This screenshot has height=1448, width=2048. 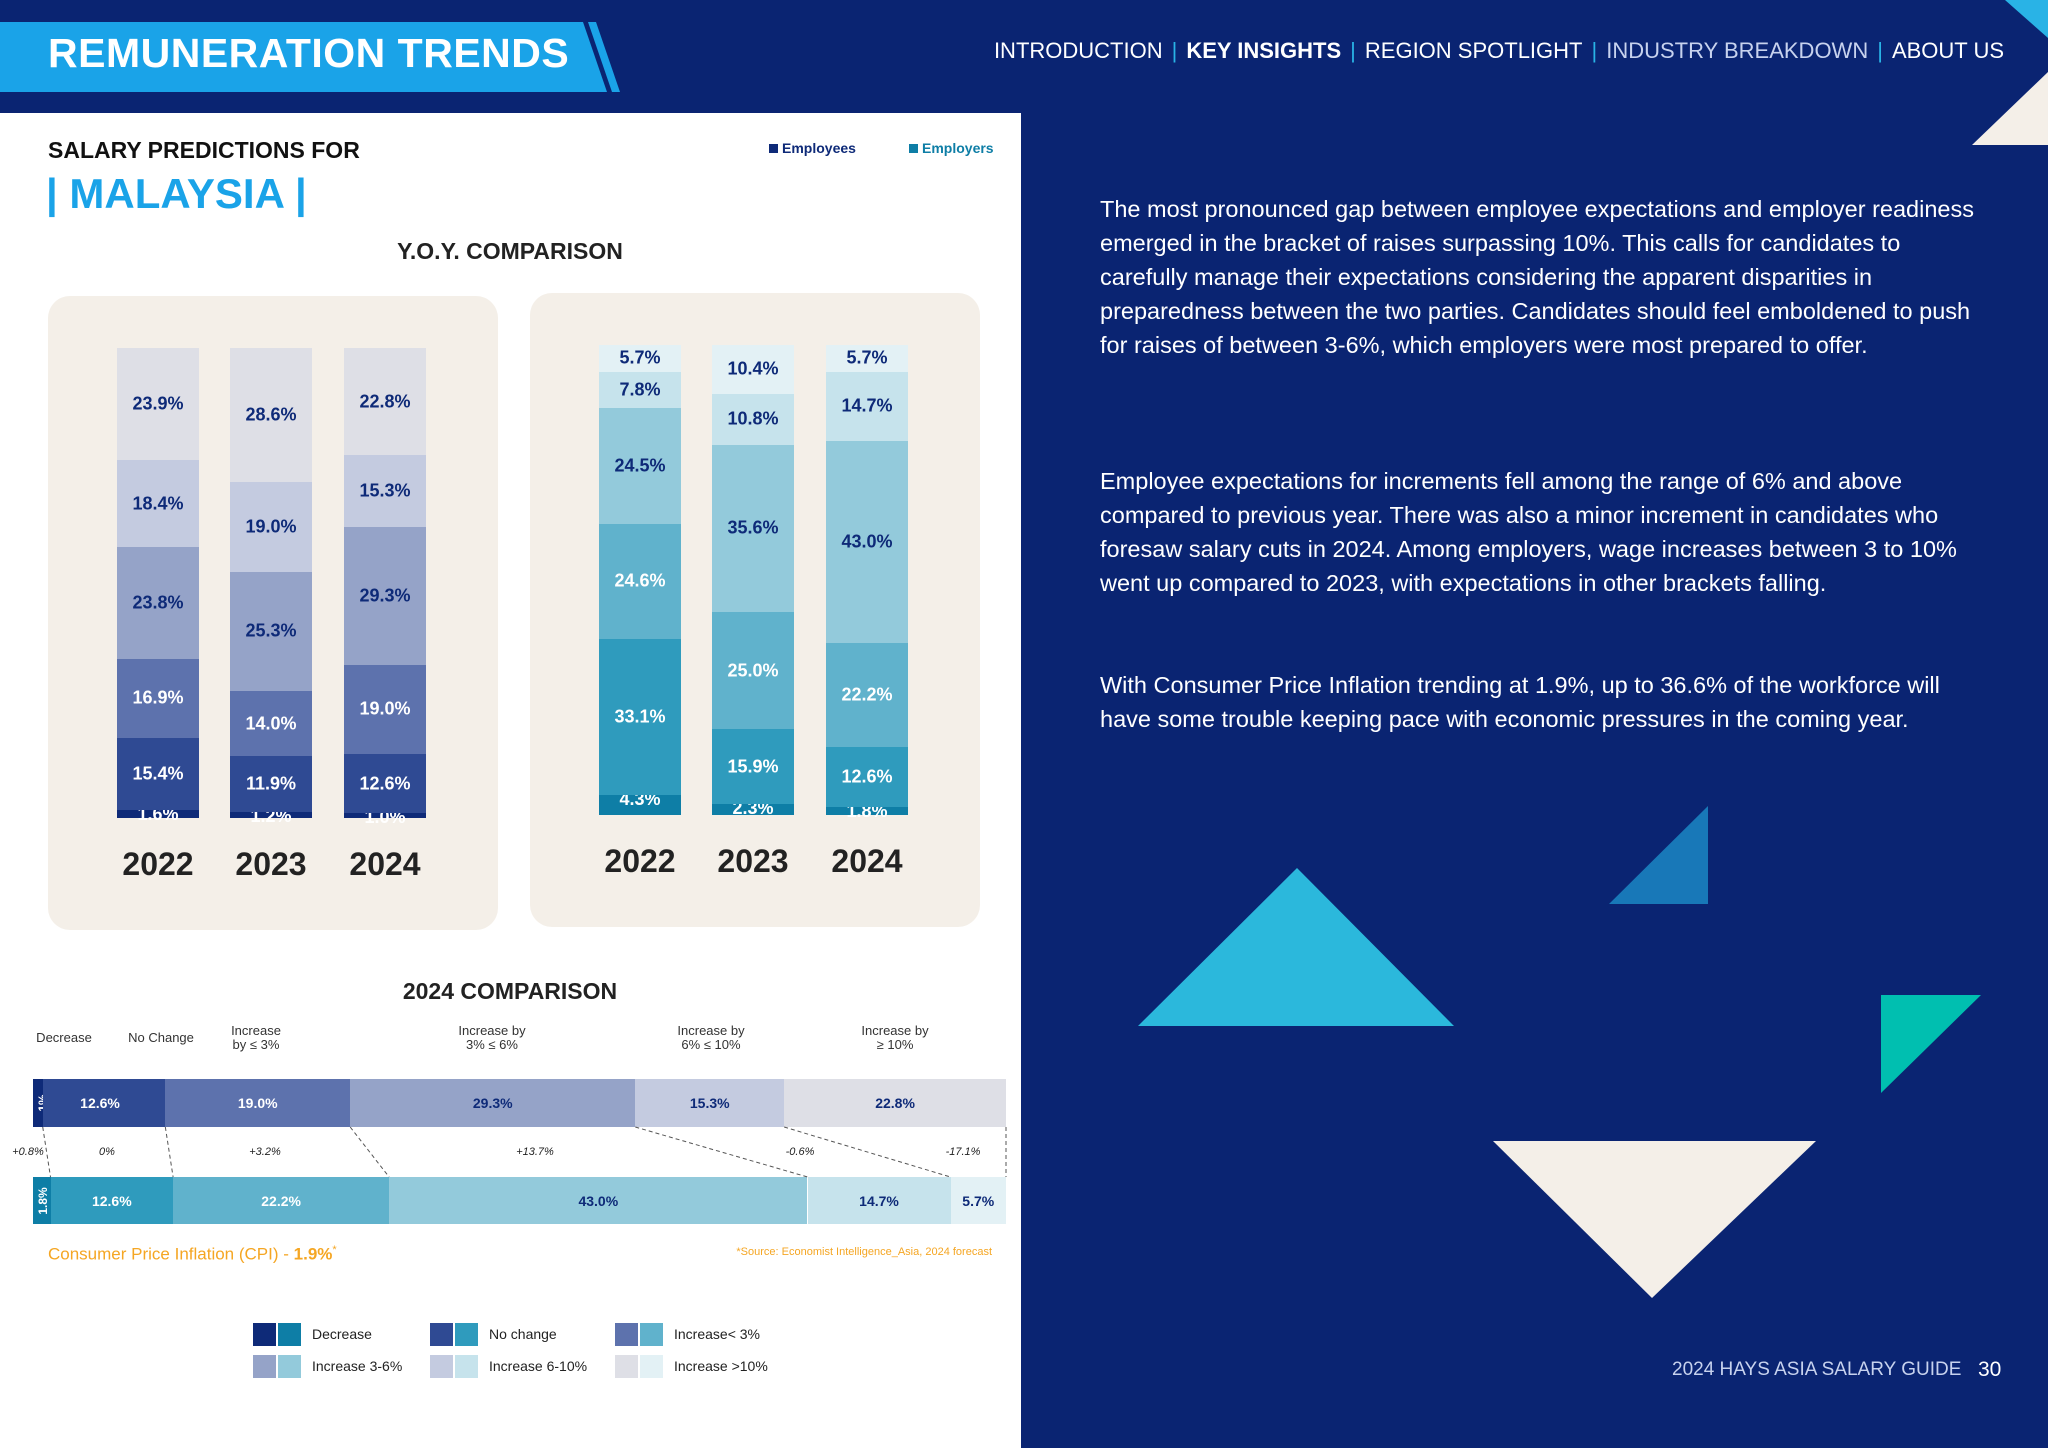 What do you see at coordinates (357, 1366) in the screenshot?
I see `legend-label-3: Increase 3-6%` at bounding box center [357, 1366].